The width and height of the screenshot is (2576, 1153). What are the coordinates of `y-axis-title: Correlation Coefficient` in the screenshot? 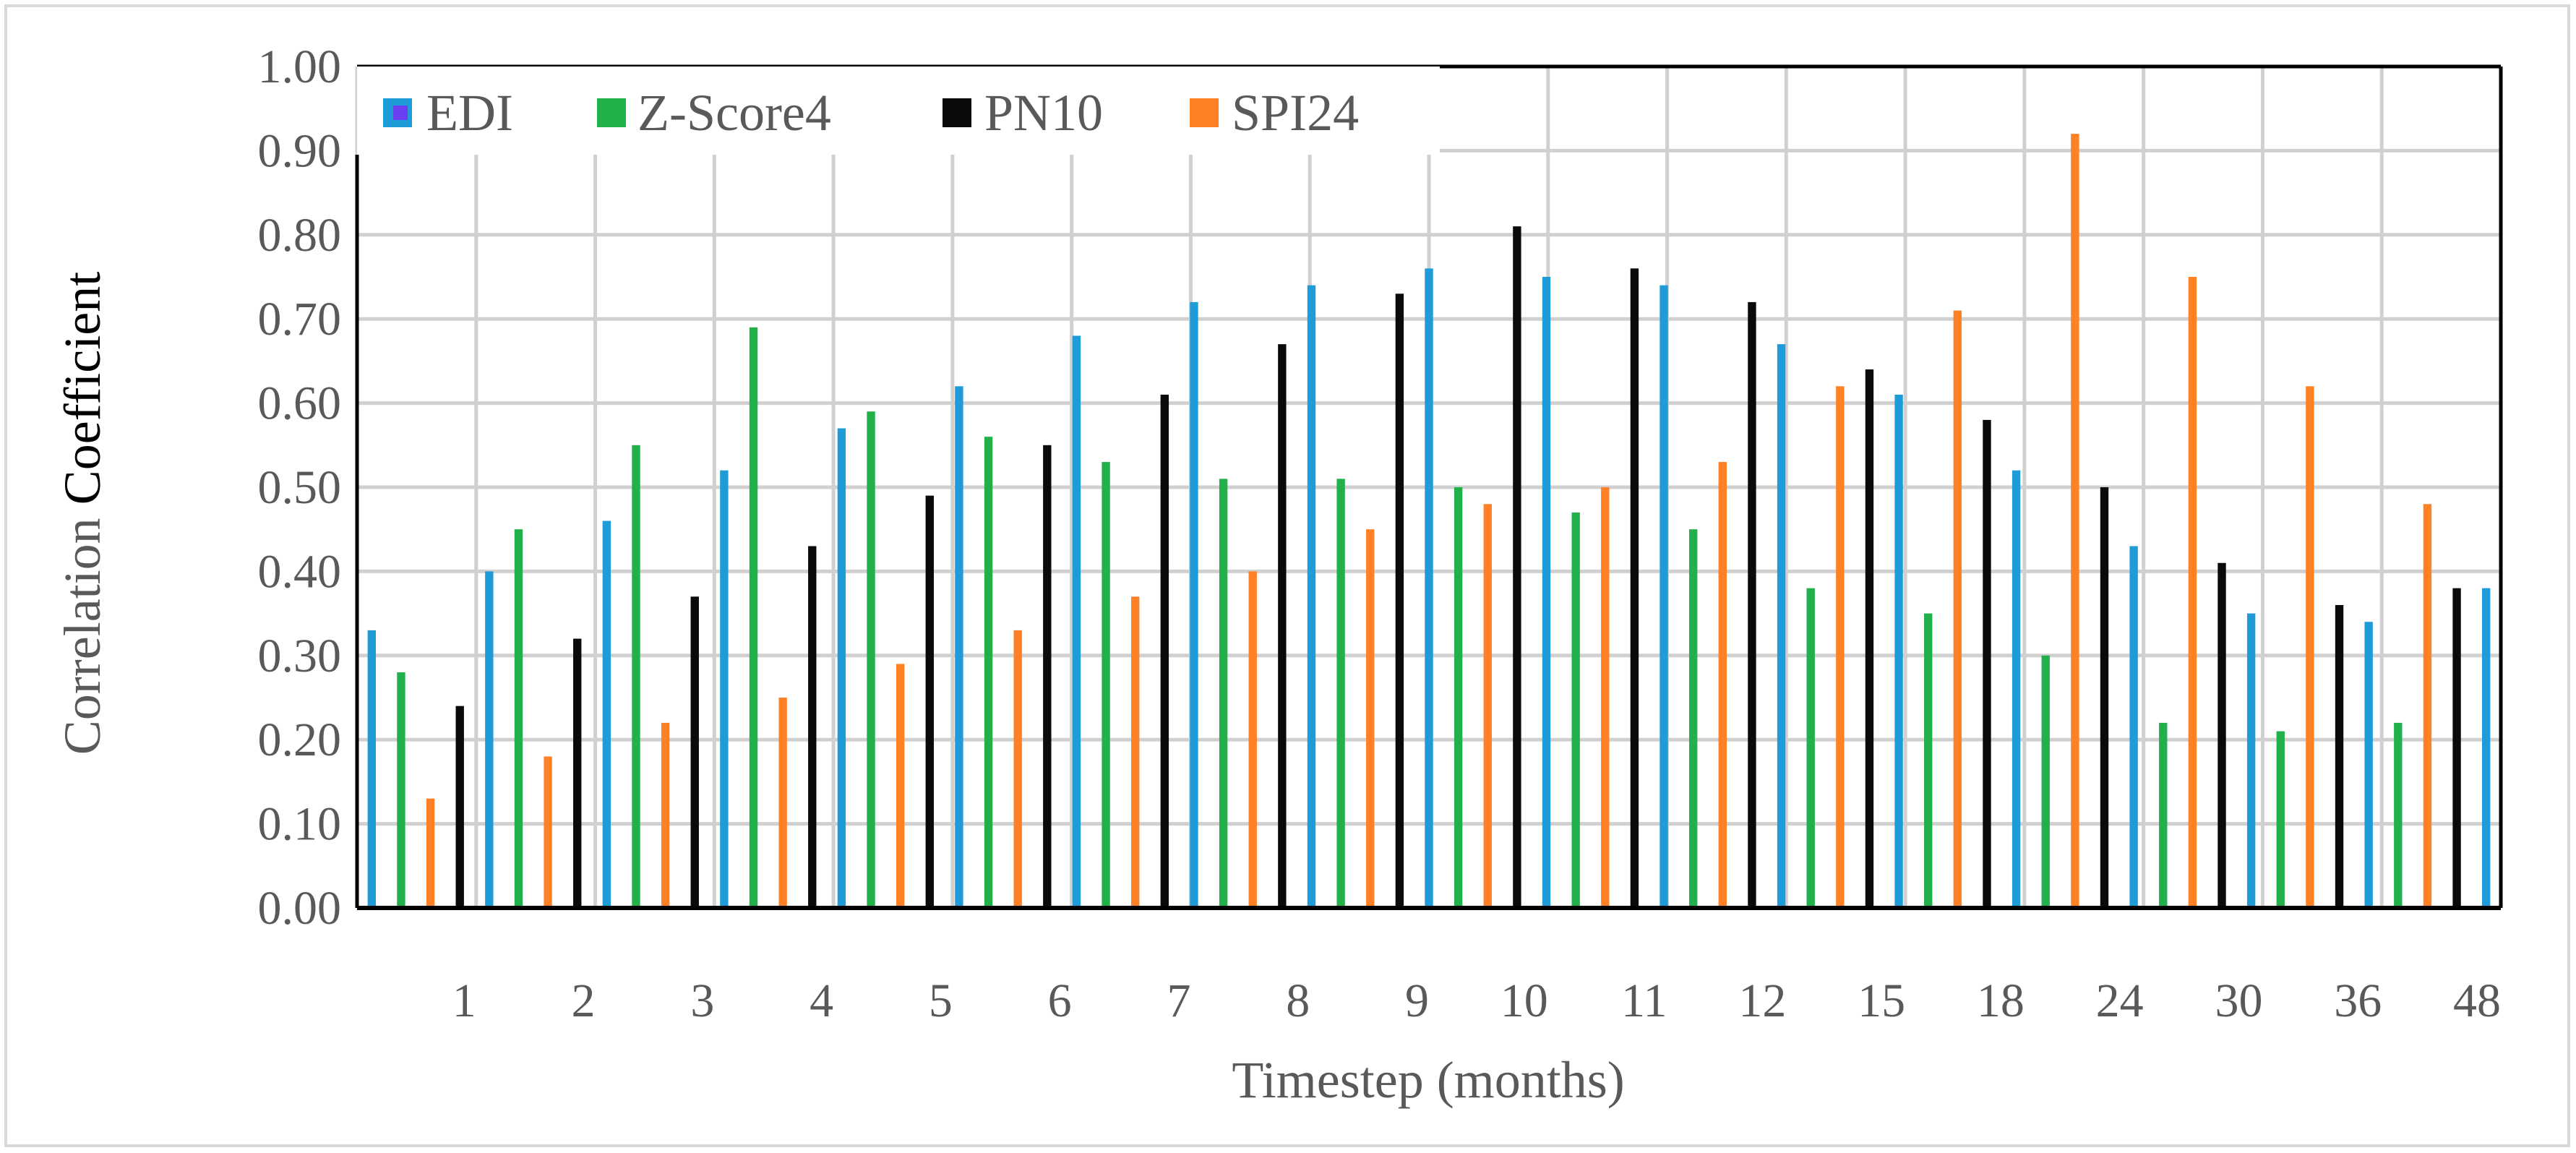 It's located at (82, 513).